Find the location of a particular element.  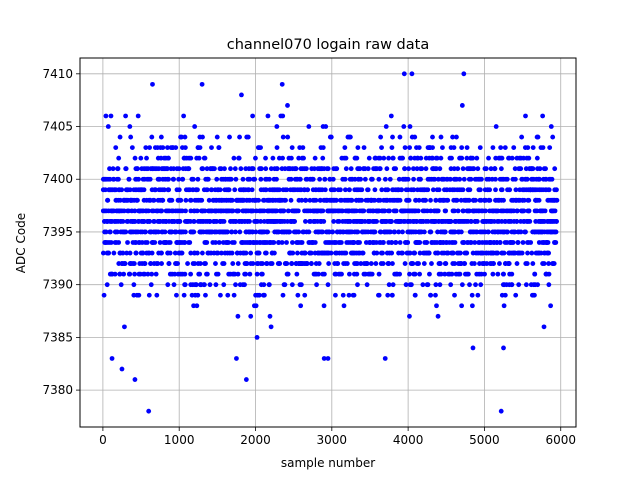

x-tick-label: 6000 is located at coordinates (560, 440).